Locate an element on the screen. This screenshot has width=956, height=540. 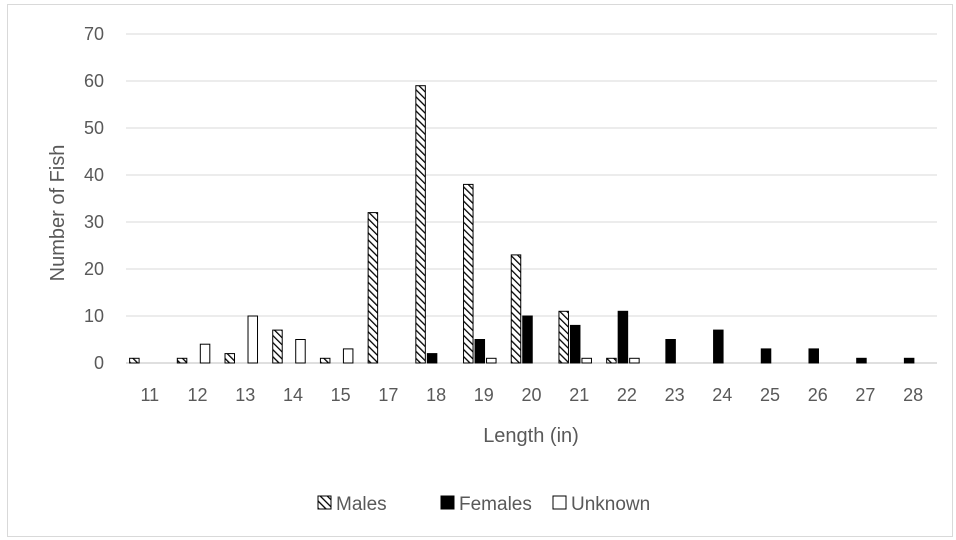
y-tick-label: 40 is located at coordinates (94, 175).